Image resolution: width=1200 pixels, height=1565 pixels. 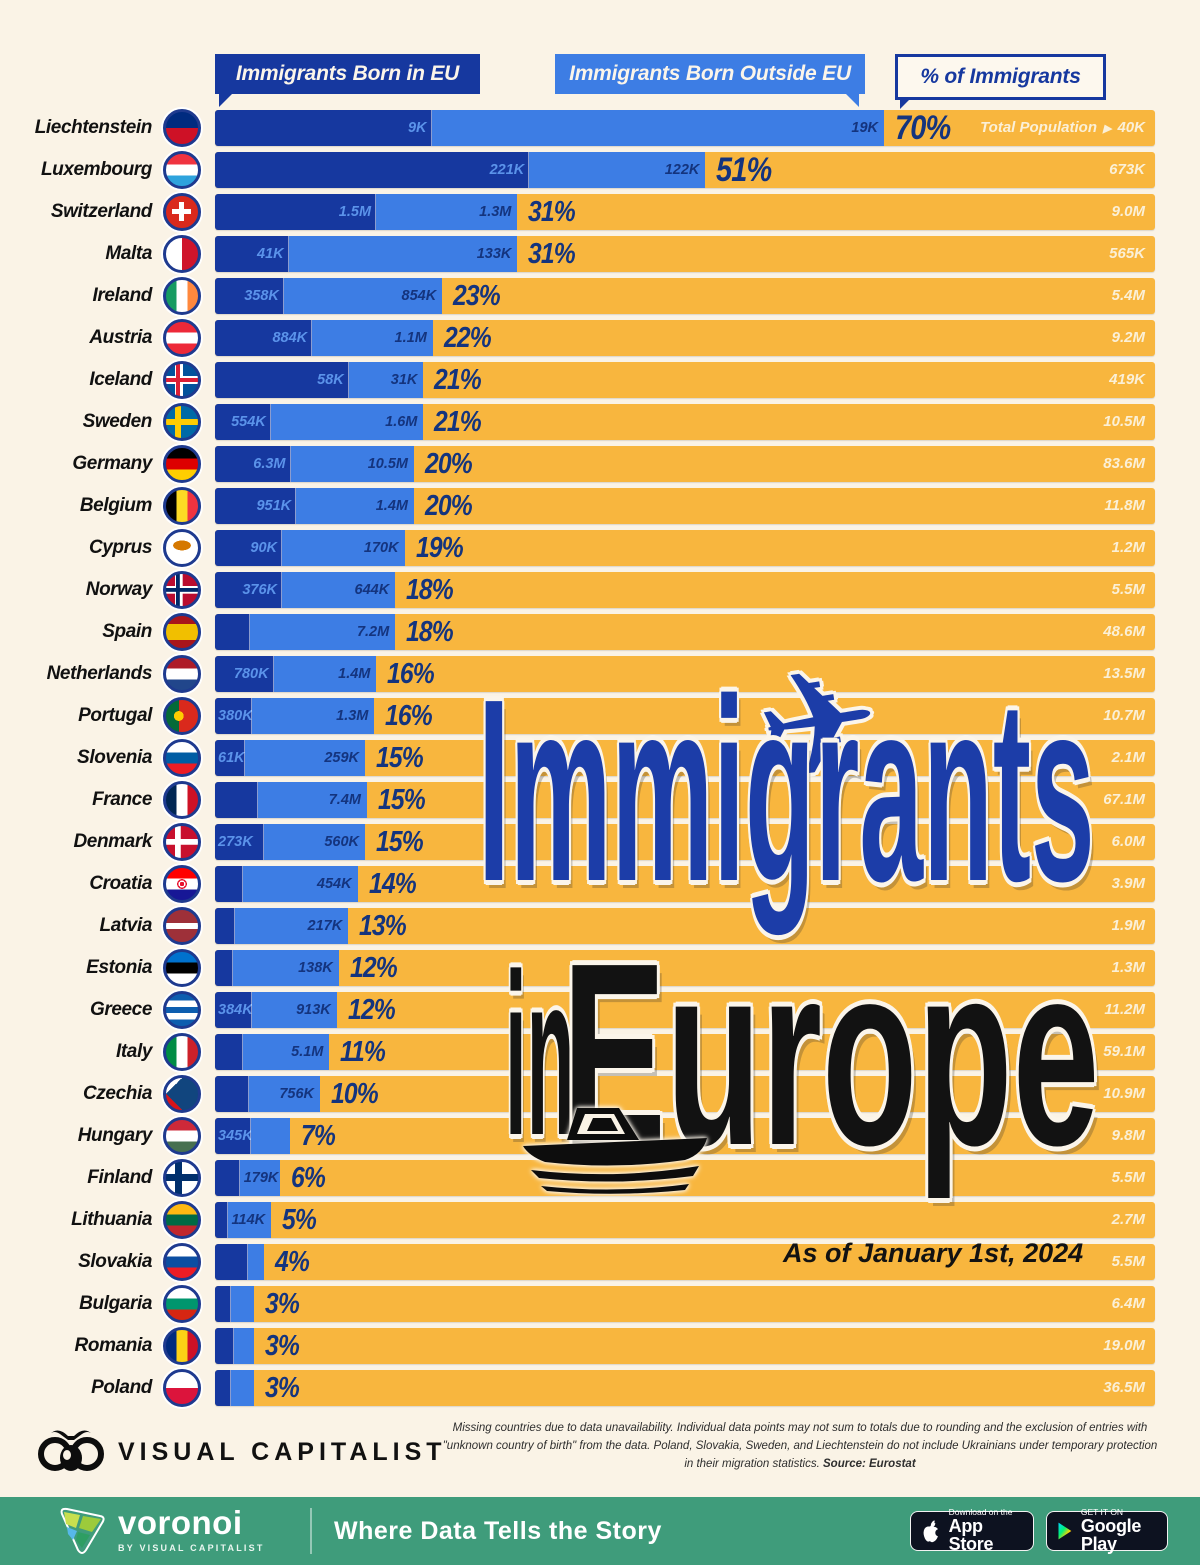 What do you see at coordinates (234, 1010) in the screenshot?
I see `born-in-eu-segment: 384K` at bounding box center [234, 1010].